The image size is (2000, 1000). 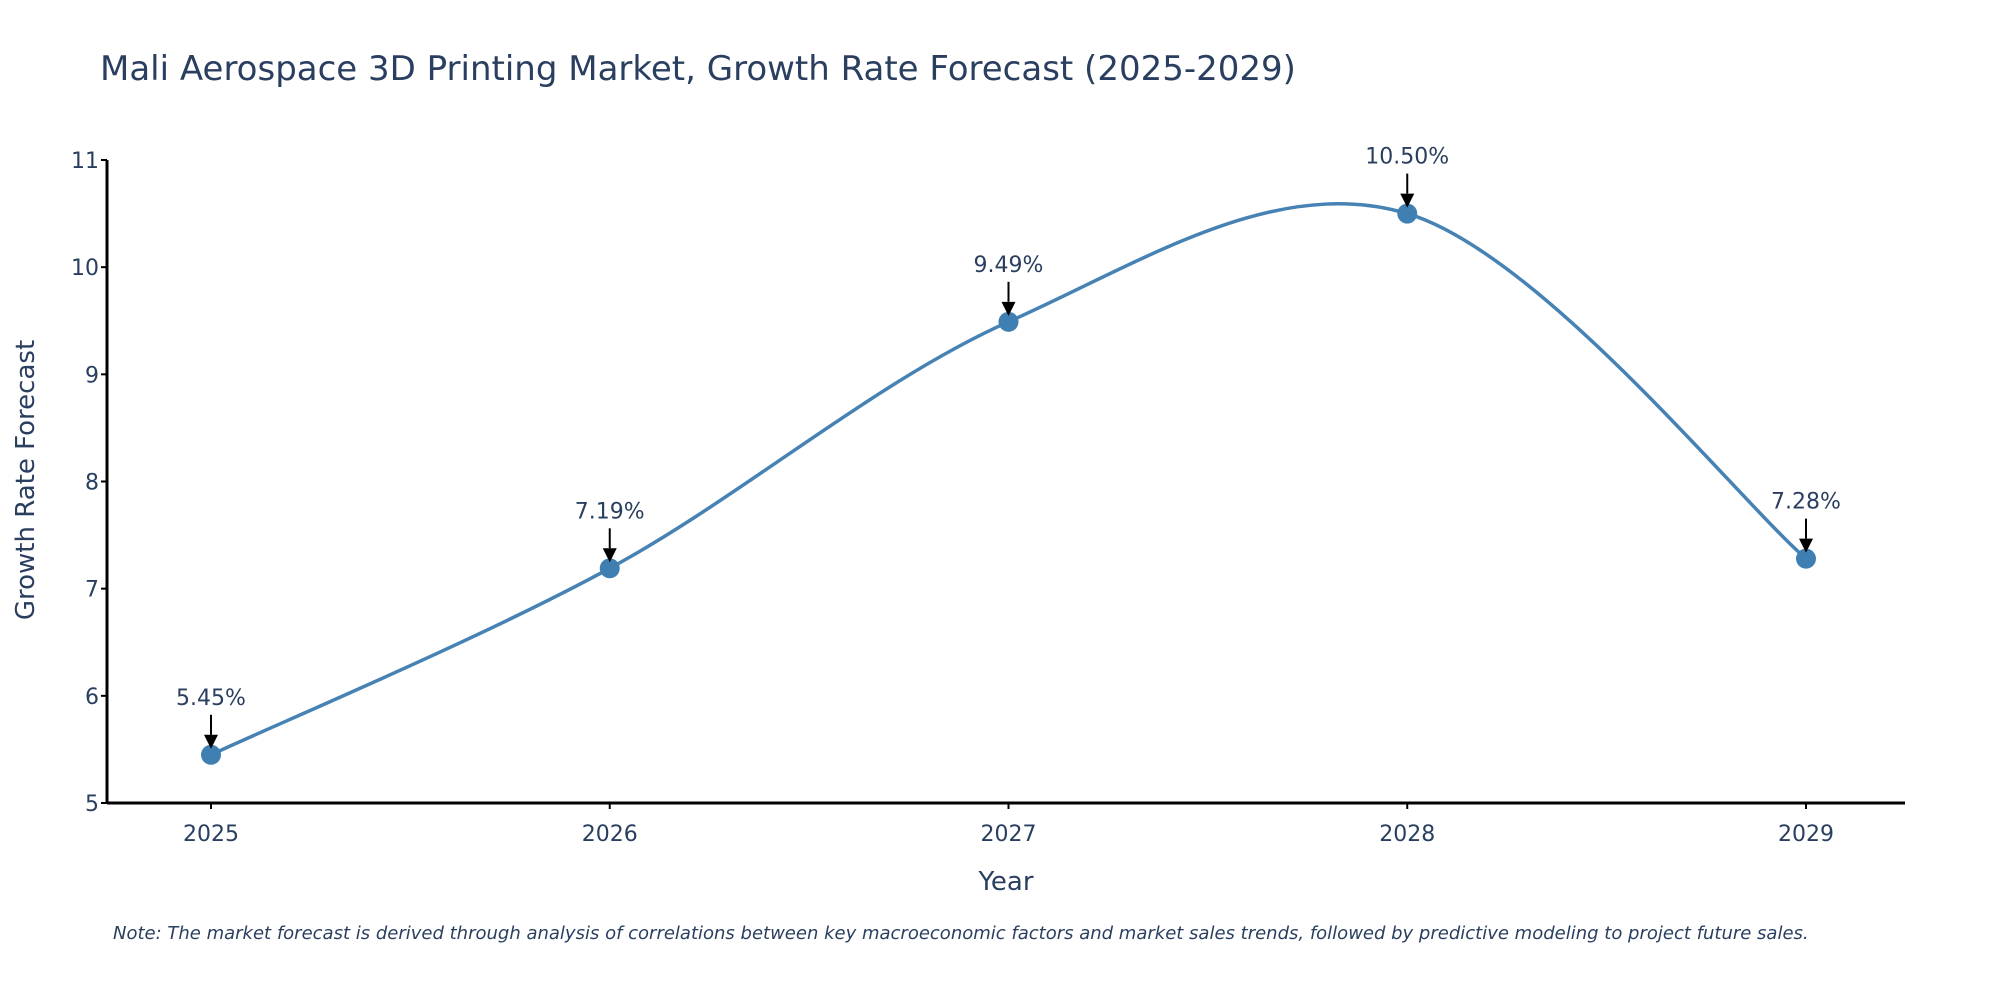 What do you see at coordinates (1008, 321) in the screenshot?
I see `data-point-2027` at bounding box center [1008, 321].